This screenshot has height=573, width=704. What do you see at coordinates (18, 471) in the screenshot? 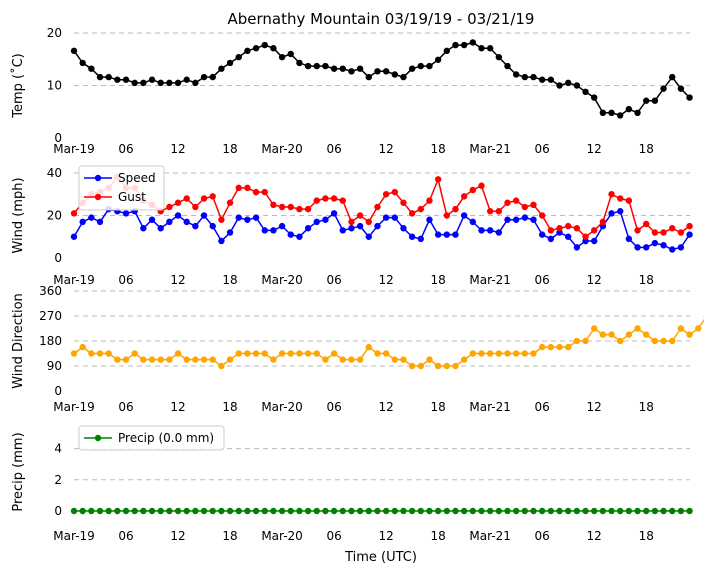
I see `y-axis-label: Precip (mm)` at bounding box center [18, 471].